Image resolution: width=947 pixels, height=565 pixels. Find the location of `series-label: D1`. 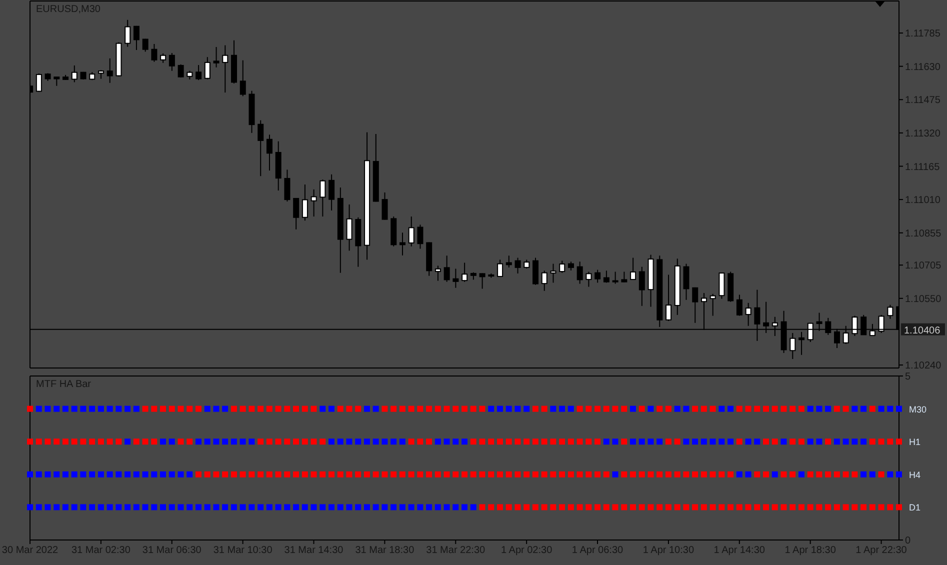

series-label: D1 is located at coordinates (915, 507).